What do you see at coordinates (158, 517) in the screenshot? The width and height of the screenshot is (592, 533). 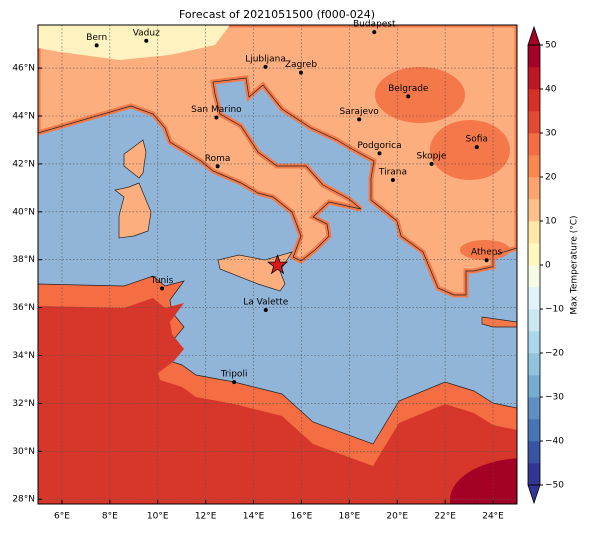 I see `x-tick-label: 10°E` at bounding box center [158, 517].